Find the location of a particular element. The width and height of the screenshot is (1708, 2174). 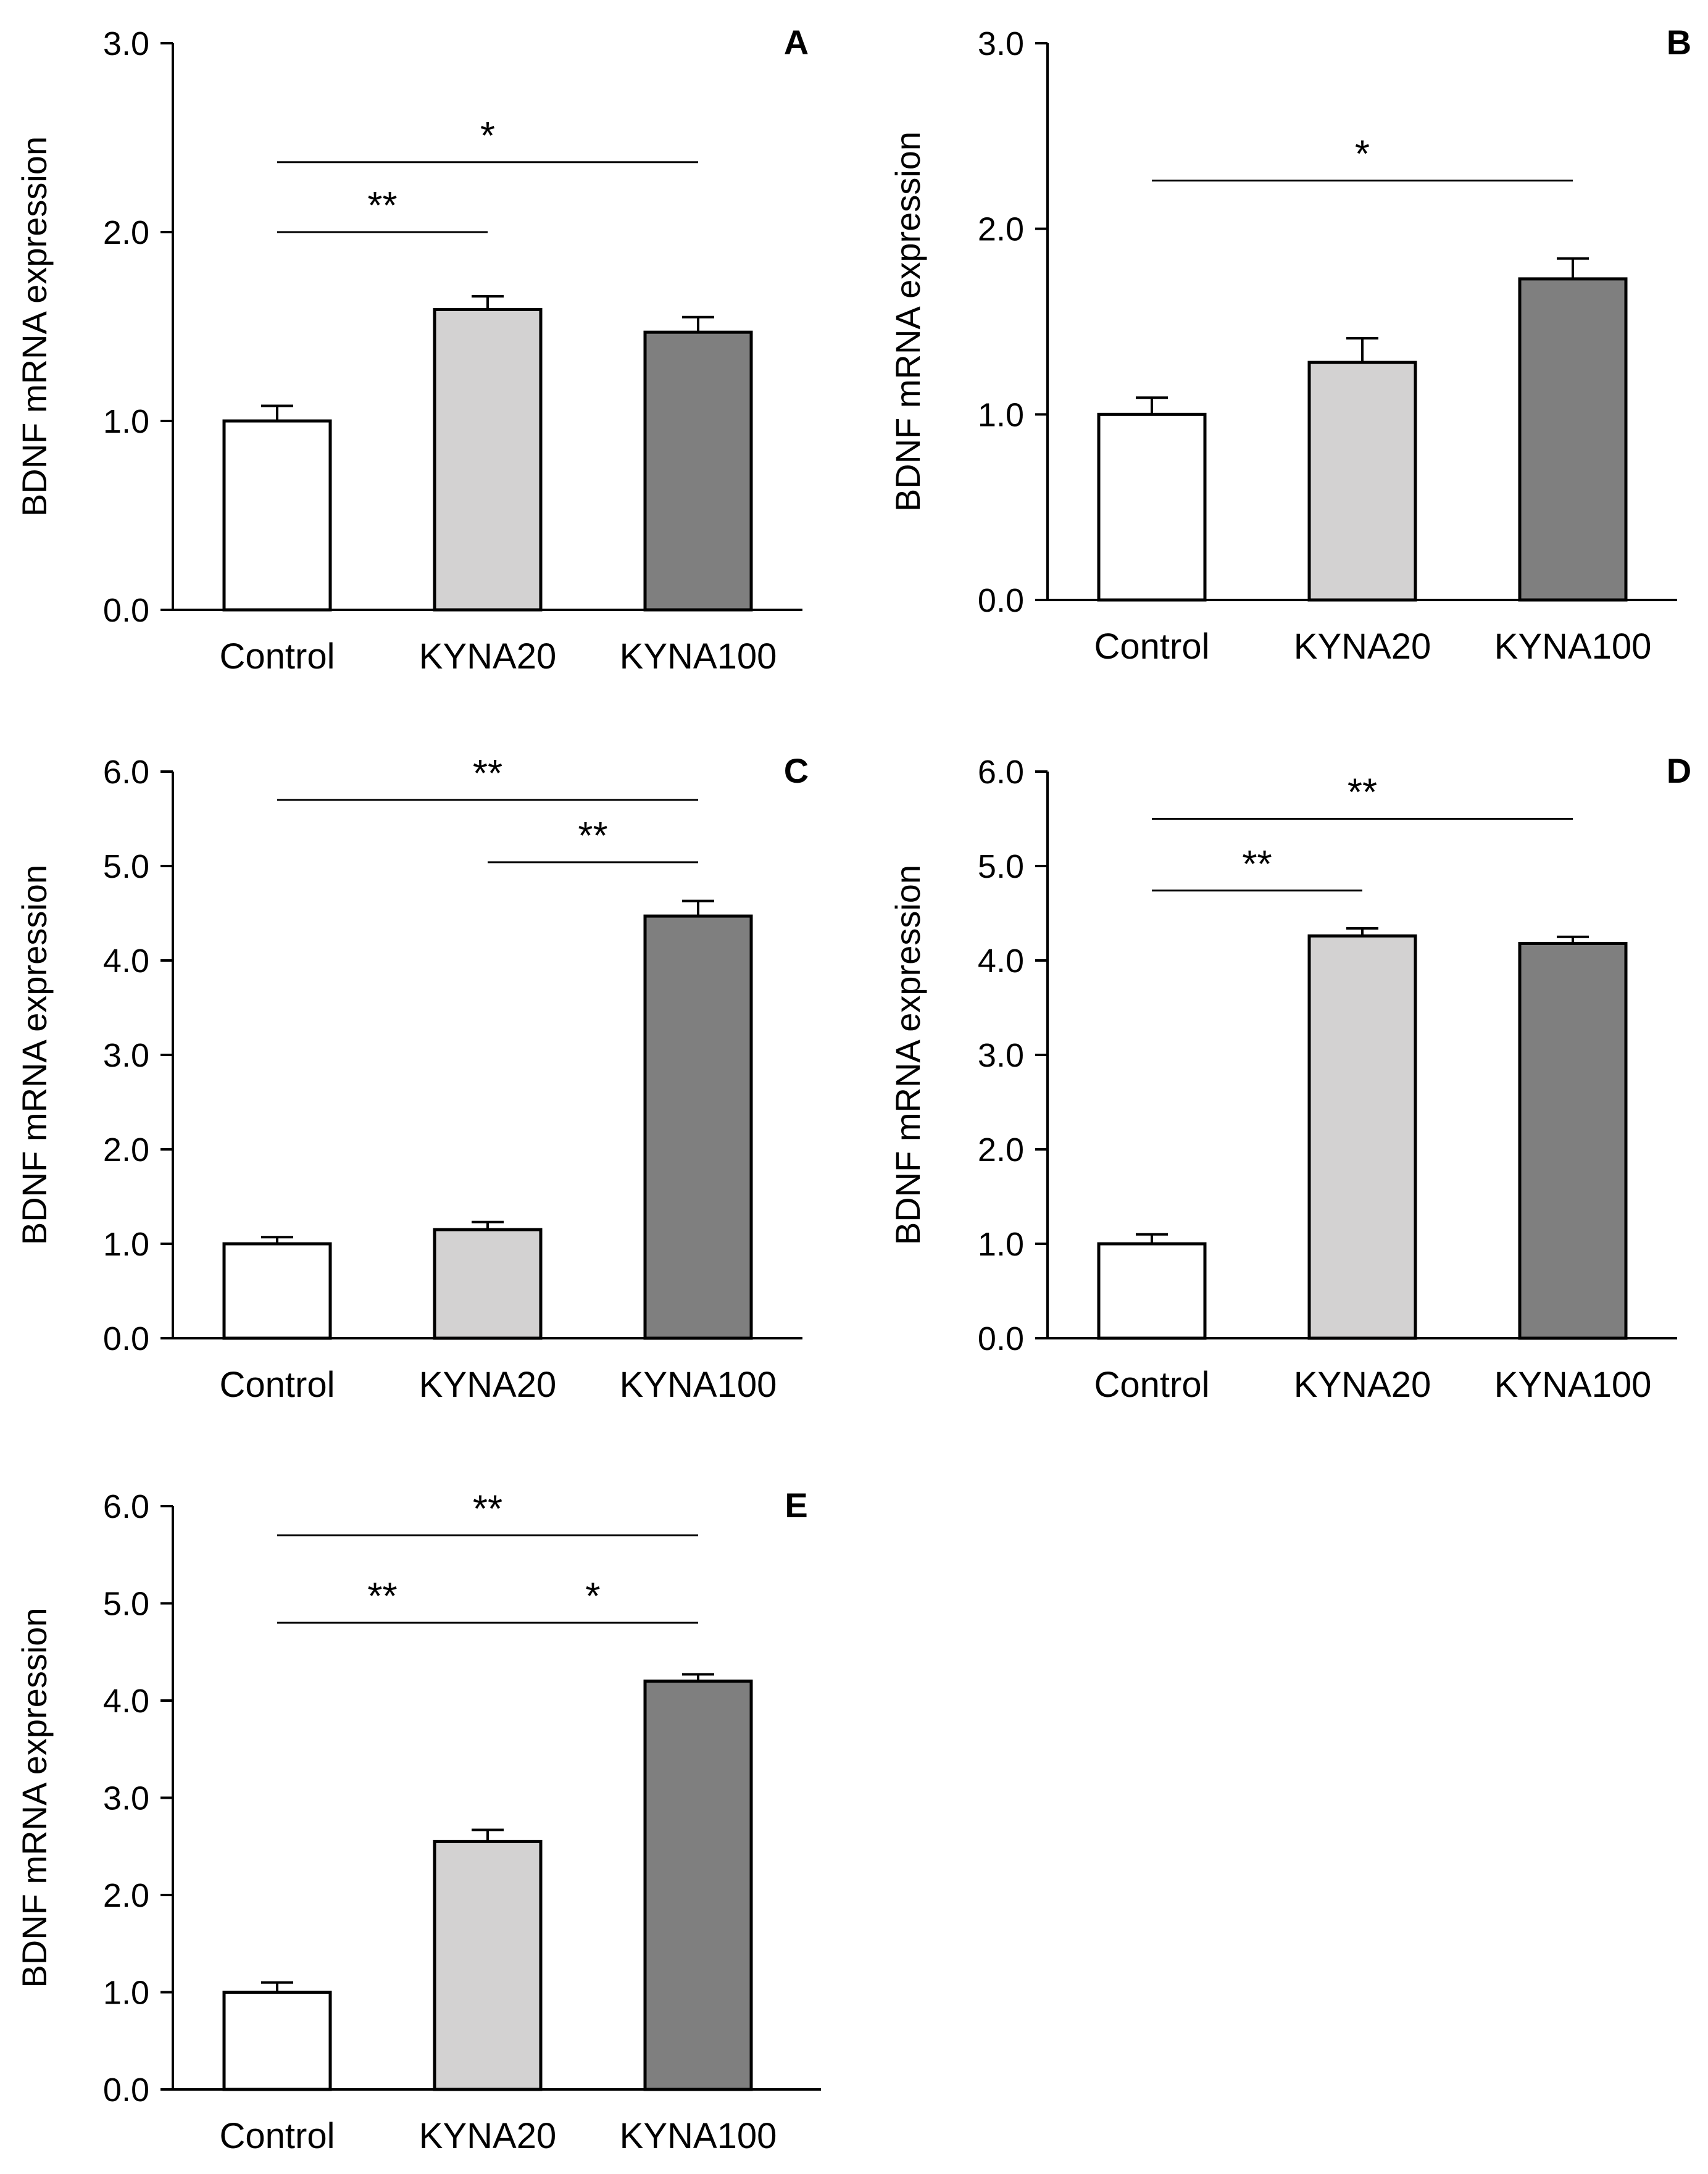

panel-e-bar-kyna100 is located at coordinates (698, 1886).